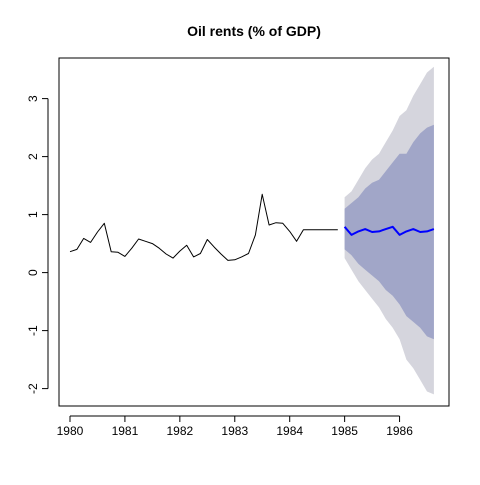 This screenshot has width=480, height=485. Describe the element at coordinates (33, 330) in the screenshot. I see `y-tick-label: -1` at that location.